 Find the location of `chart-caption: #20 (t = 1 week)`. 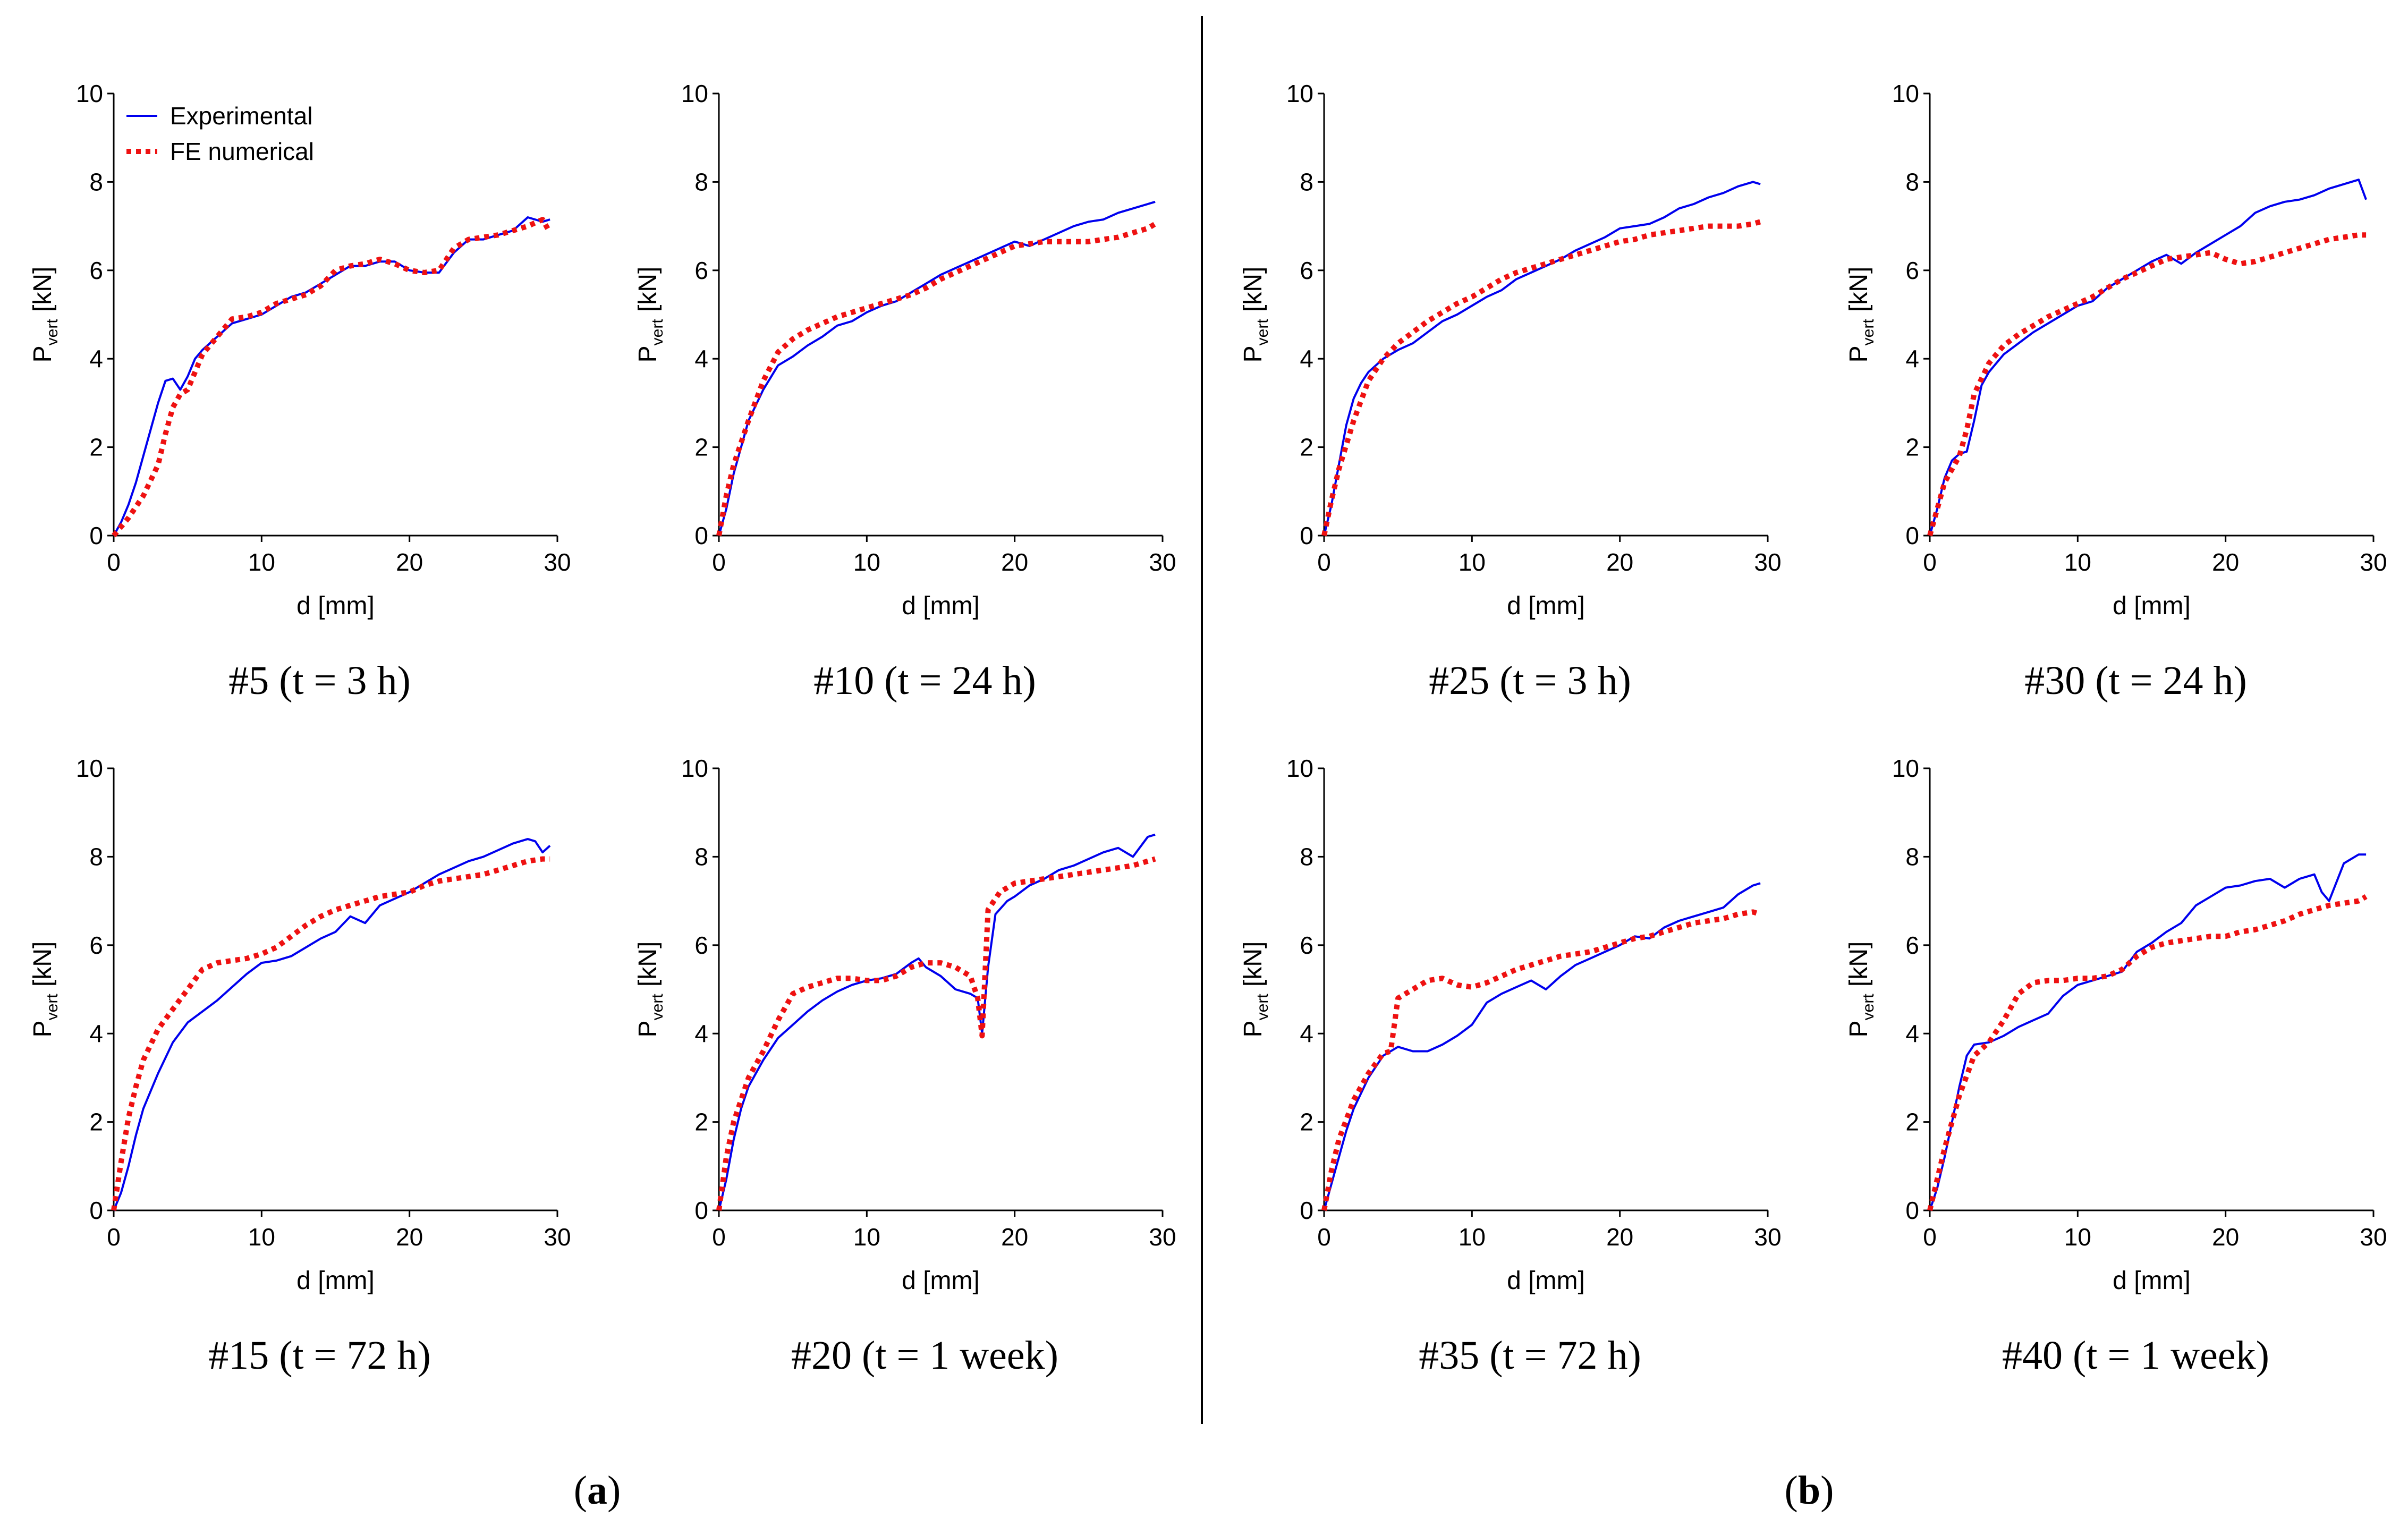

chart-caption: #20 (t = 1 week) is located at coordinates (925, 1355).